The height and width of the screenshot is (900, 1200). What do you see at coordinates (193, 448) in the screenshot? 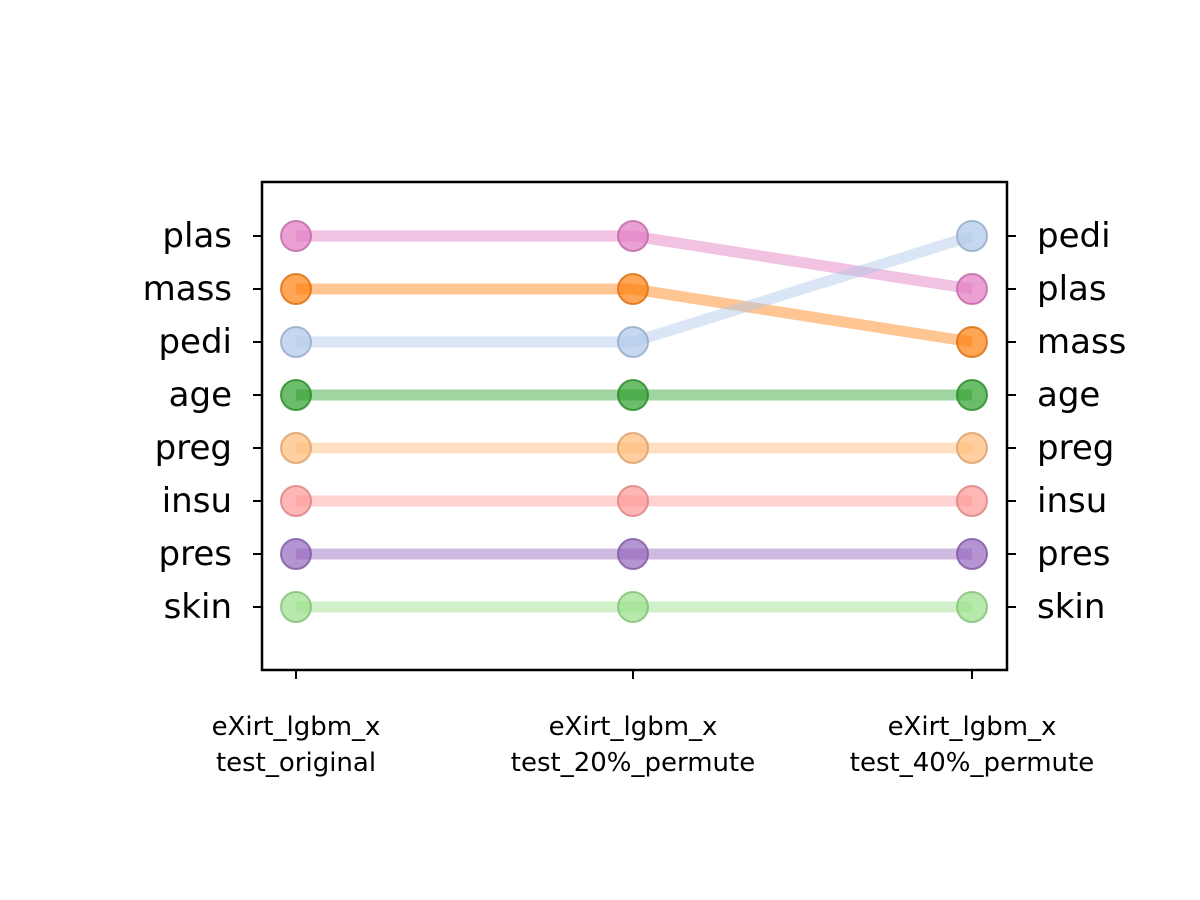
I see `left-rank-label: preg` at bounding box center [193, 448].